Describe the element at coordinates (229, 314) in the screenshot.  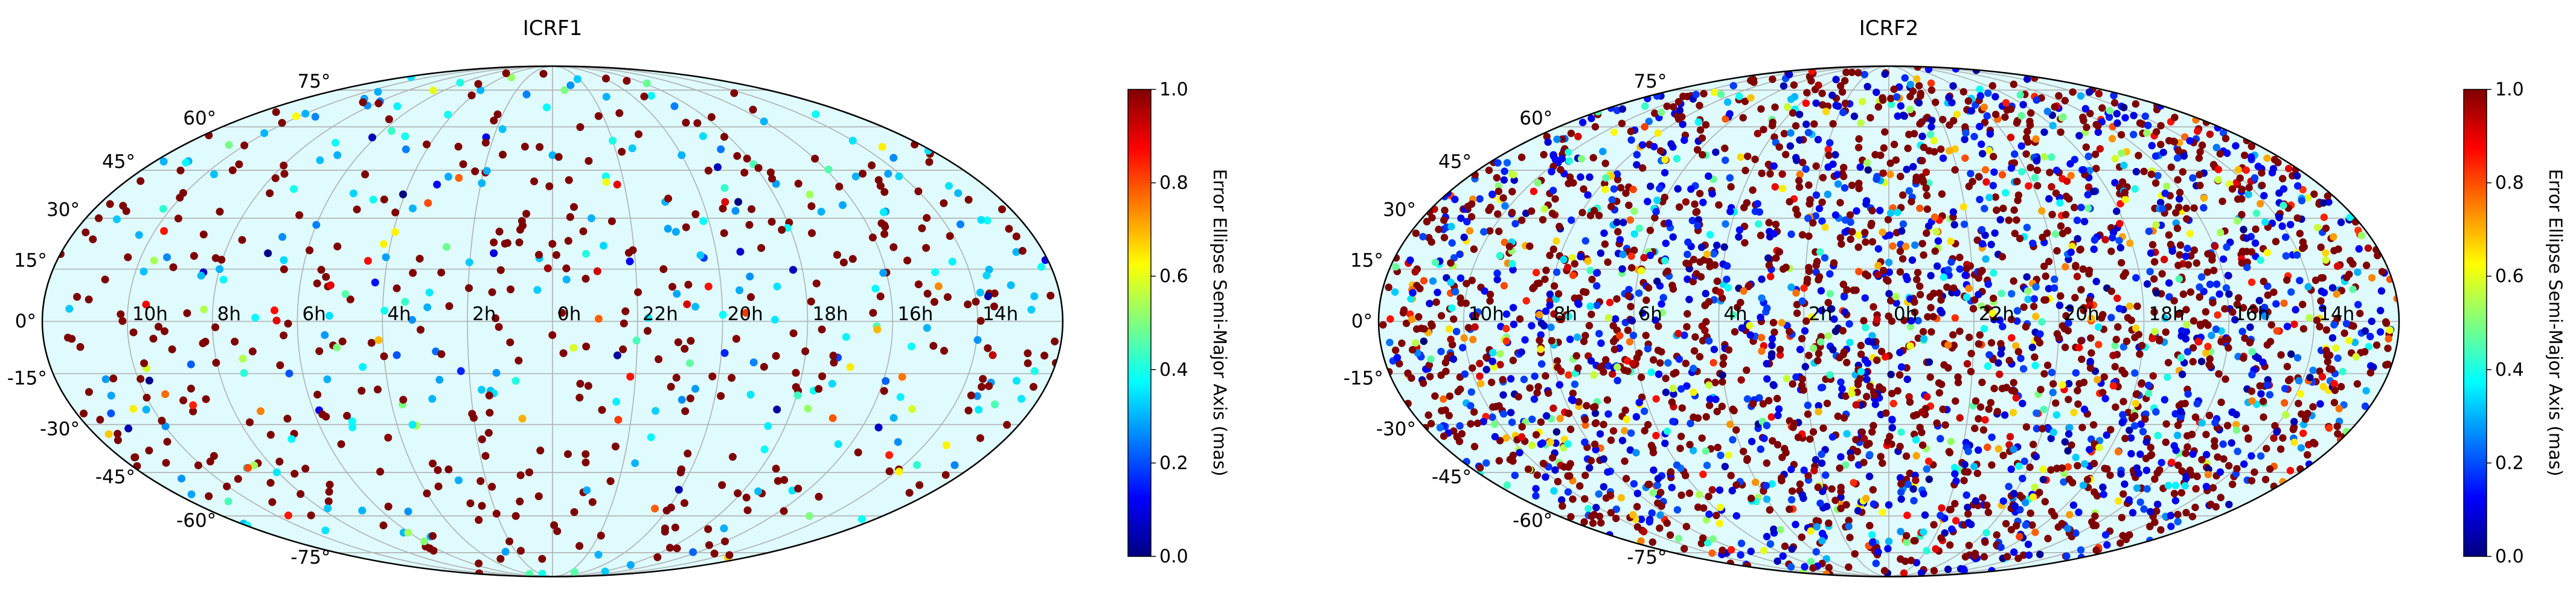
I see `ra-tick-label: 8h` at that location.